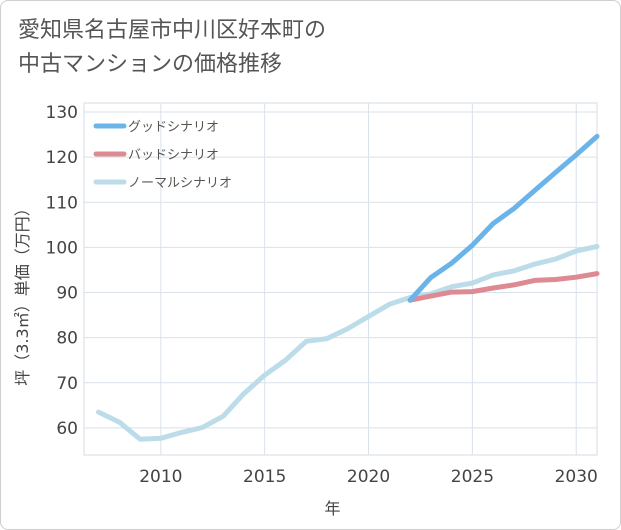  What do you see at coordinates (472, 477) in the screenshot?
I see `x-tick-label: 2025` at bounding box center [472, 477].